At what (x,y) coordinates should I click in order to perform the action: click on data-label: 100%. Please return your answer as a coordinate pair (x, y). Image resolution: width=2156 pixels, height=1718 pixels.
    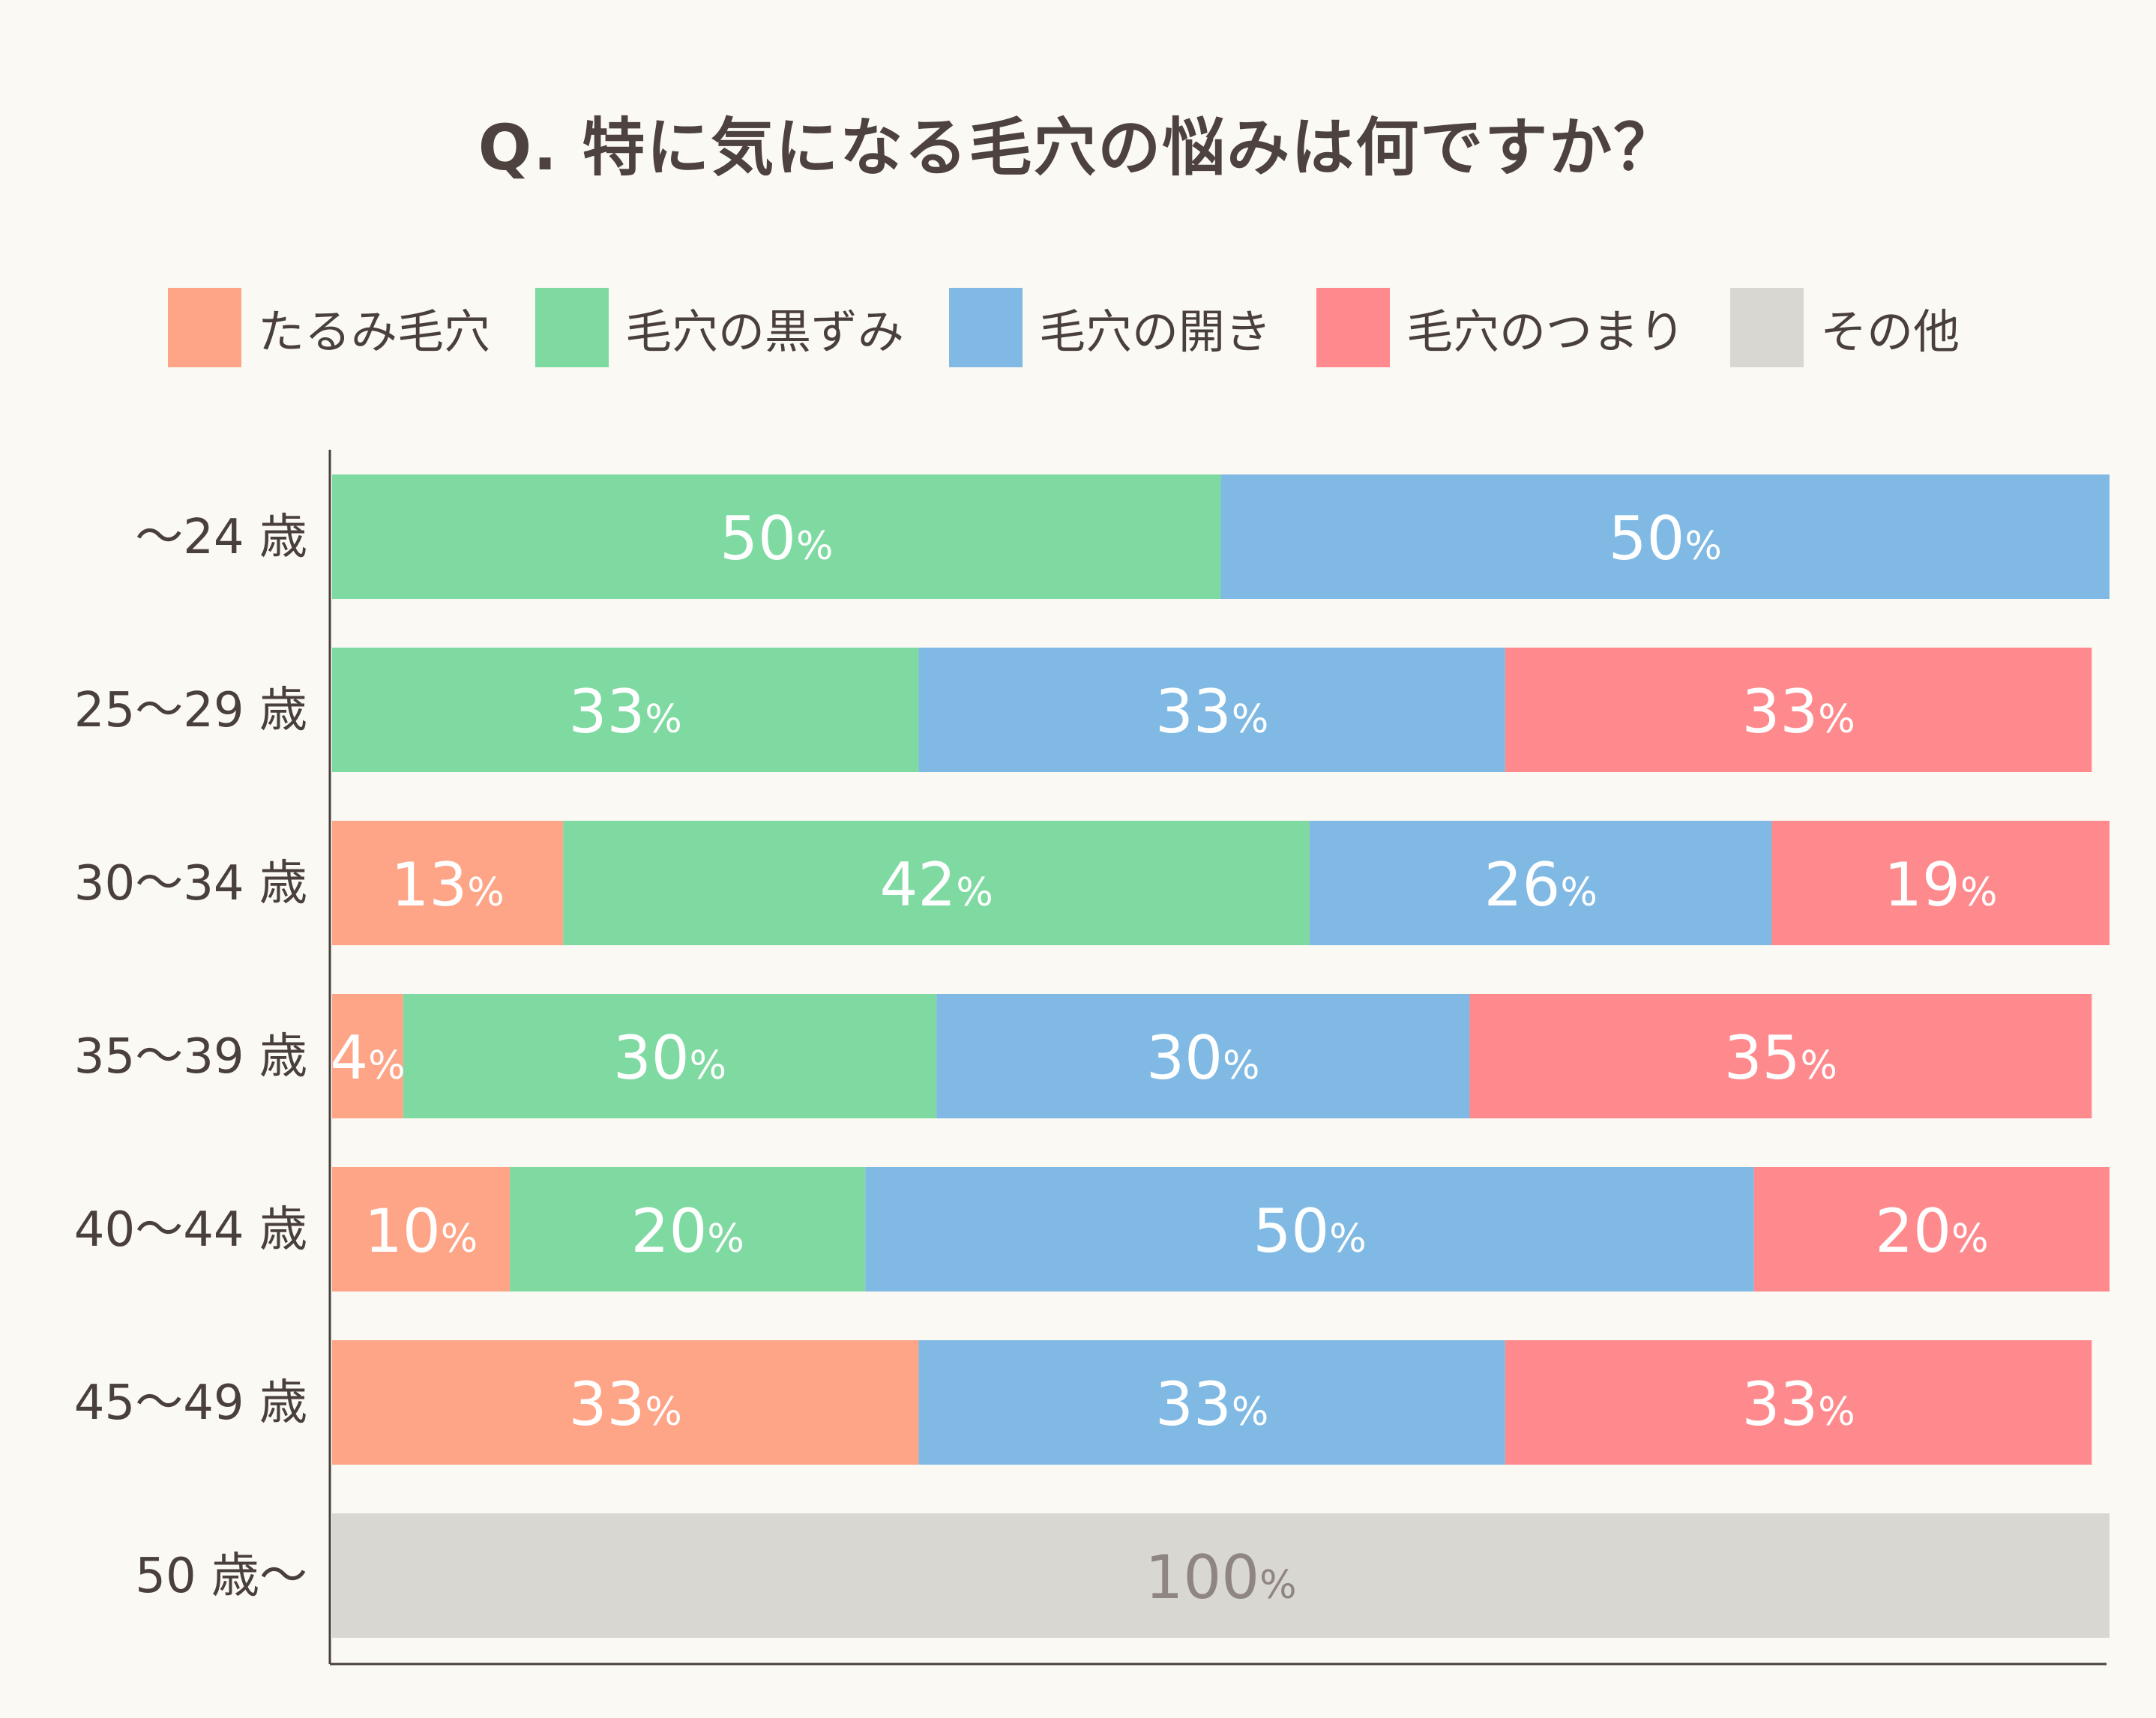
    Looking at the image, I should click on (1220, 1577).